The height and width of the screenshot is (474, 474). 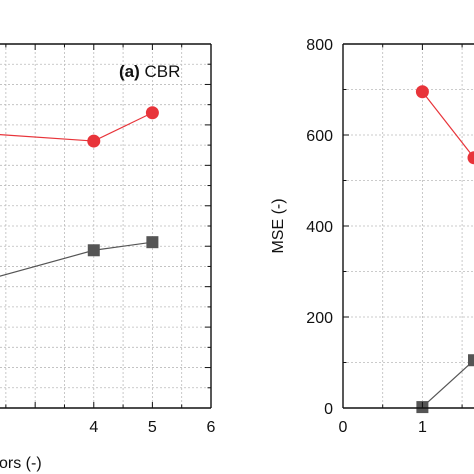 What do you see at coordinates (163, 71) in the screenshot?
I see `panel-label-text: CBR` at bounding box center [163, 71].